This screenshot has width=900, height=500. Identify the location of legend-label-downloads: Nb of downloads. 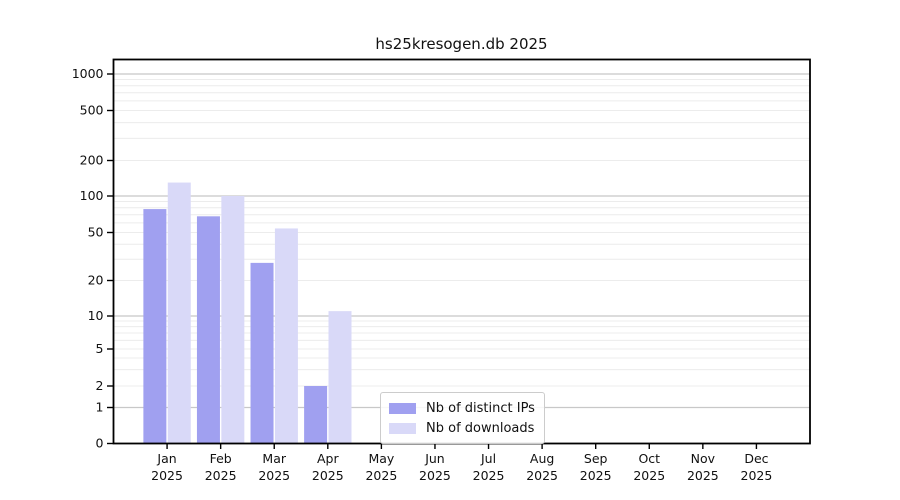
(480, 428).